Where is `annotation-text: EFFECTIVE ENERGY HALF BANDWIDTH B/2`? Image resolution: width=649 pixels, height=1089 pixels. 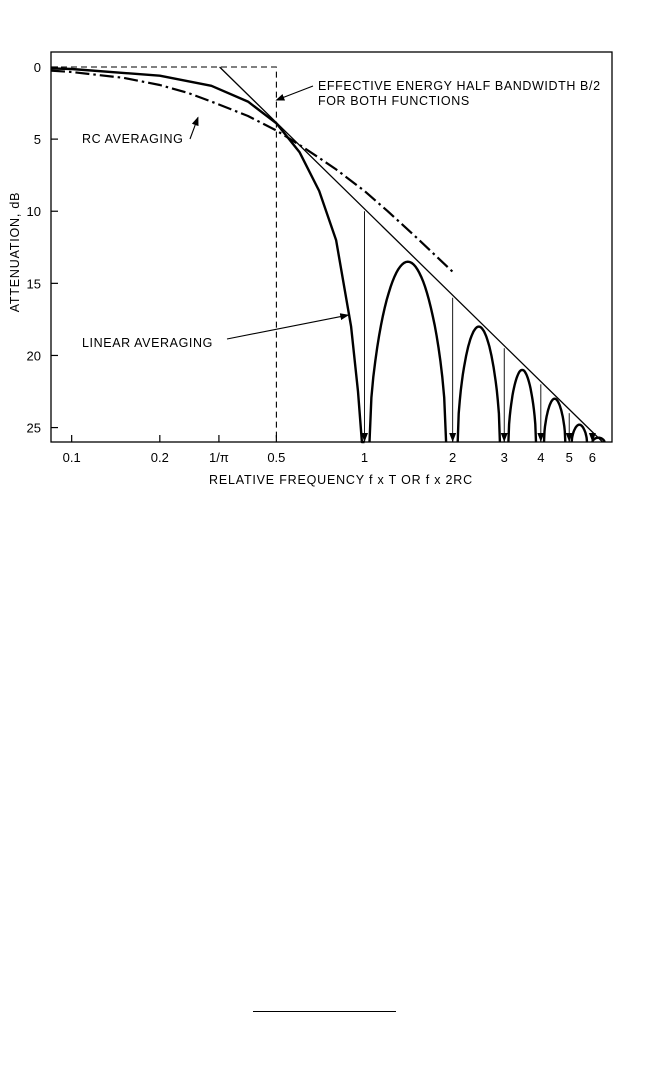
annotation-text: EFFECTIVE ENERGY HALF BANDWIDTH B/2 is located at coordinates (459, 86).